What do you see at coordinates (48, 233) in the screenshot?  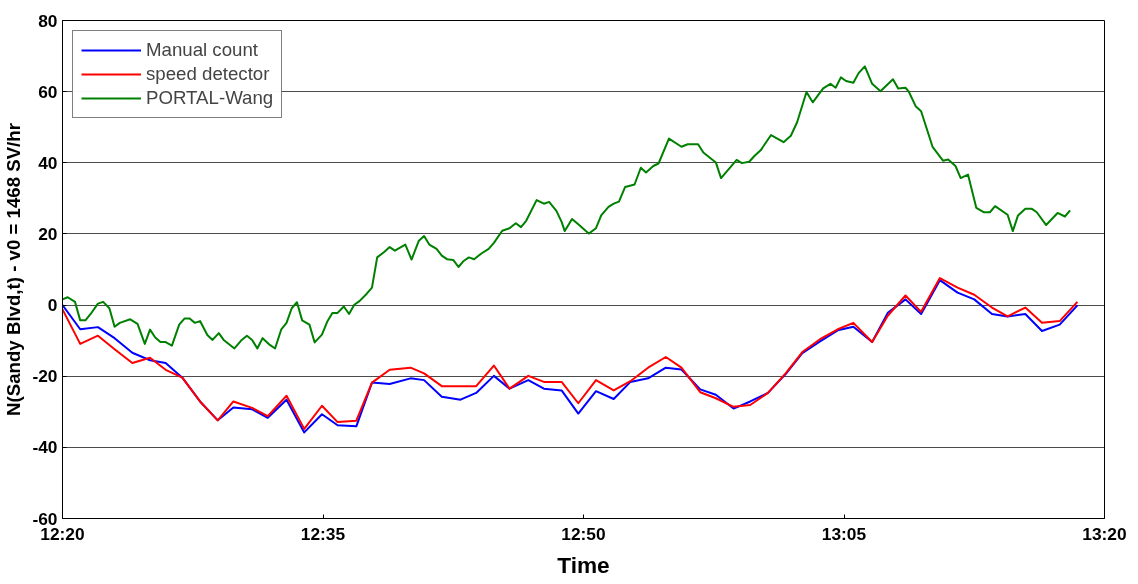 I see `y-tick-label: 20` at bounding box center [48, 233].